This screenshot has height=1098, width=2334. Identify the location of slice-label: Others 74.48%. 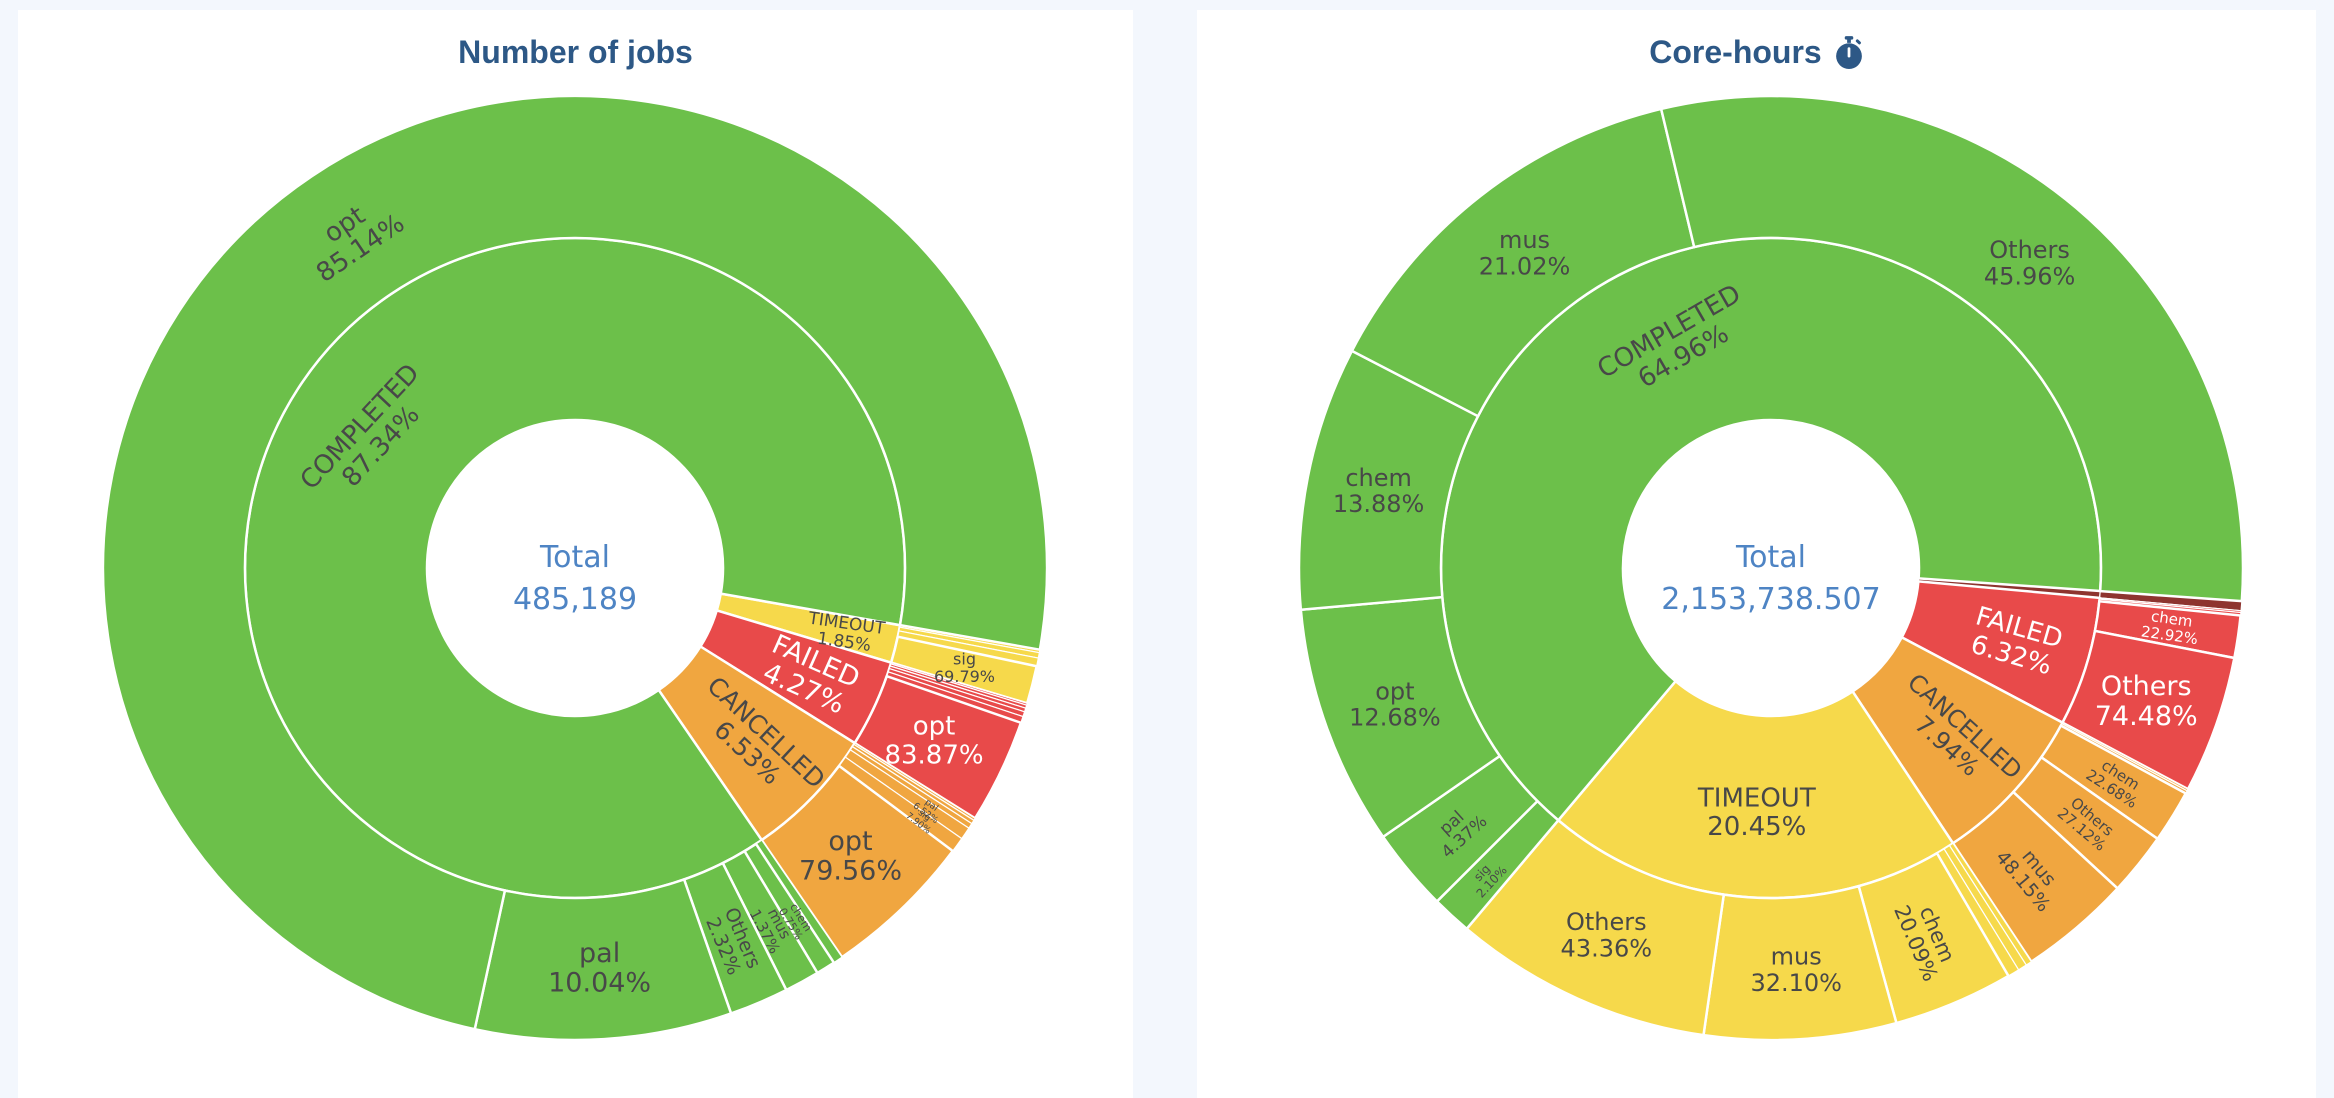
(2146, 701).